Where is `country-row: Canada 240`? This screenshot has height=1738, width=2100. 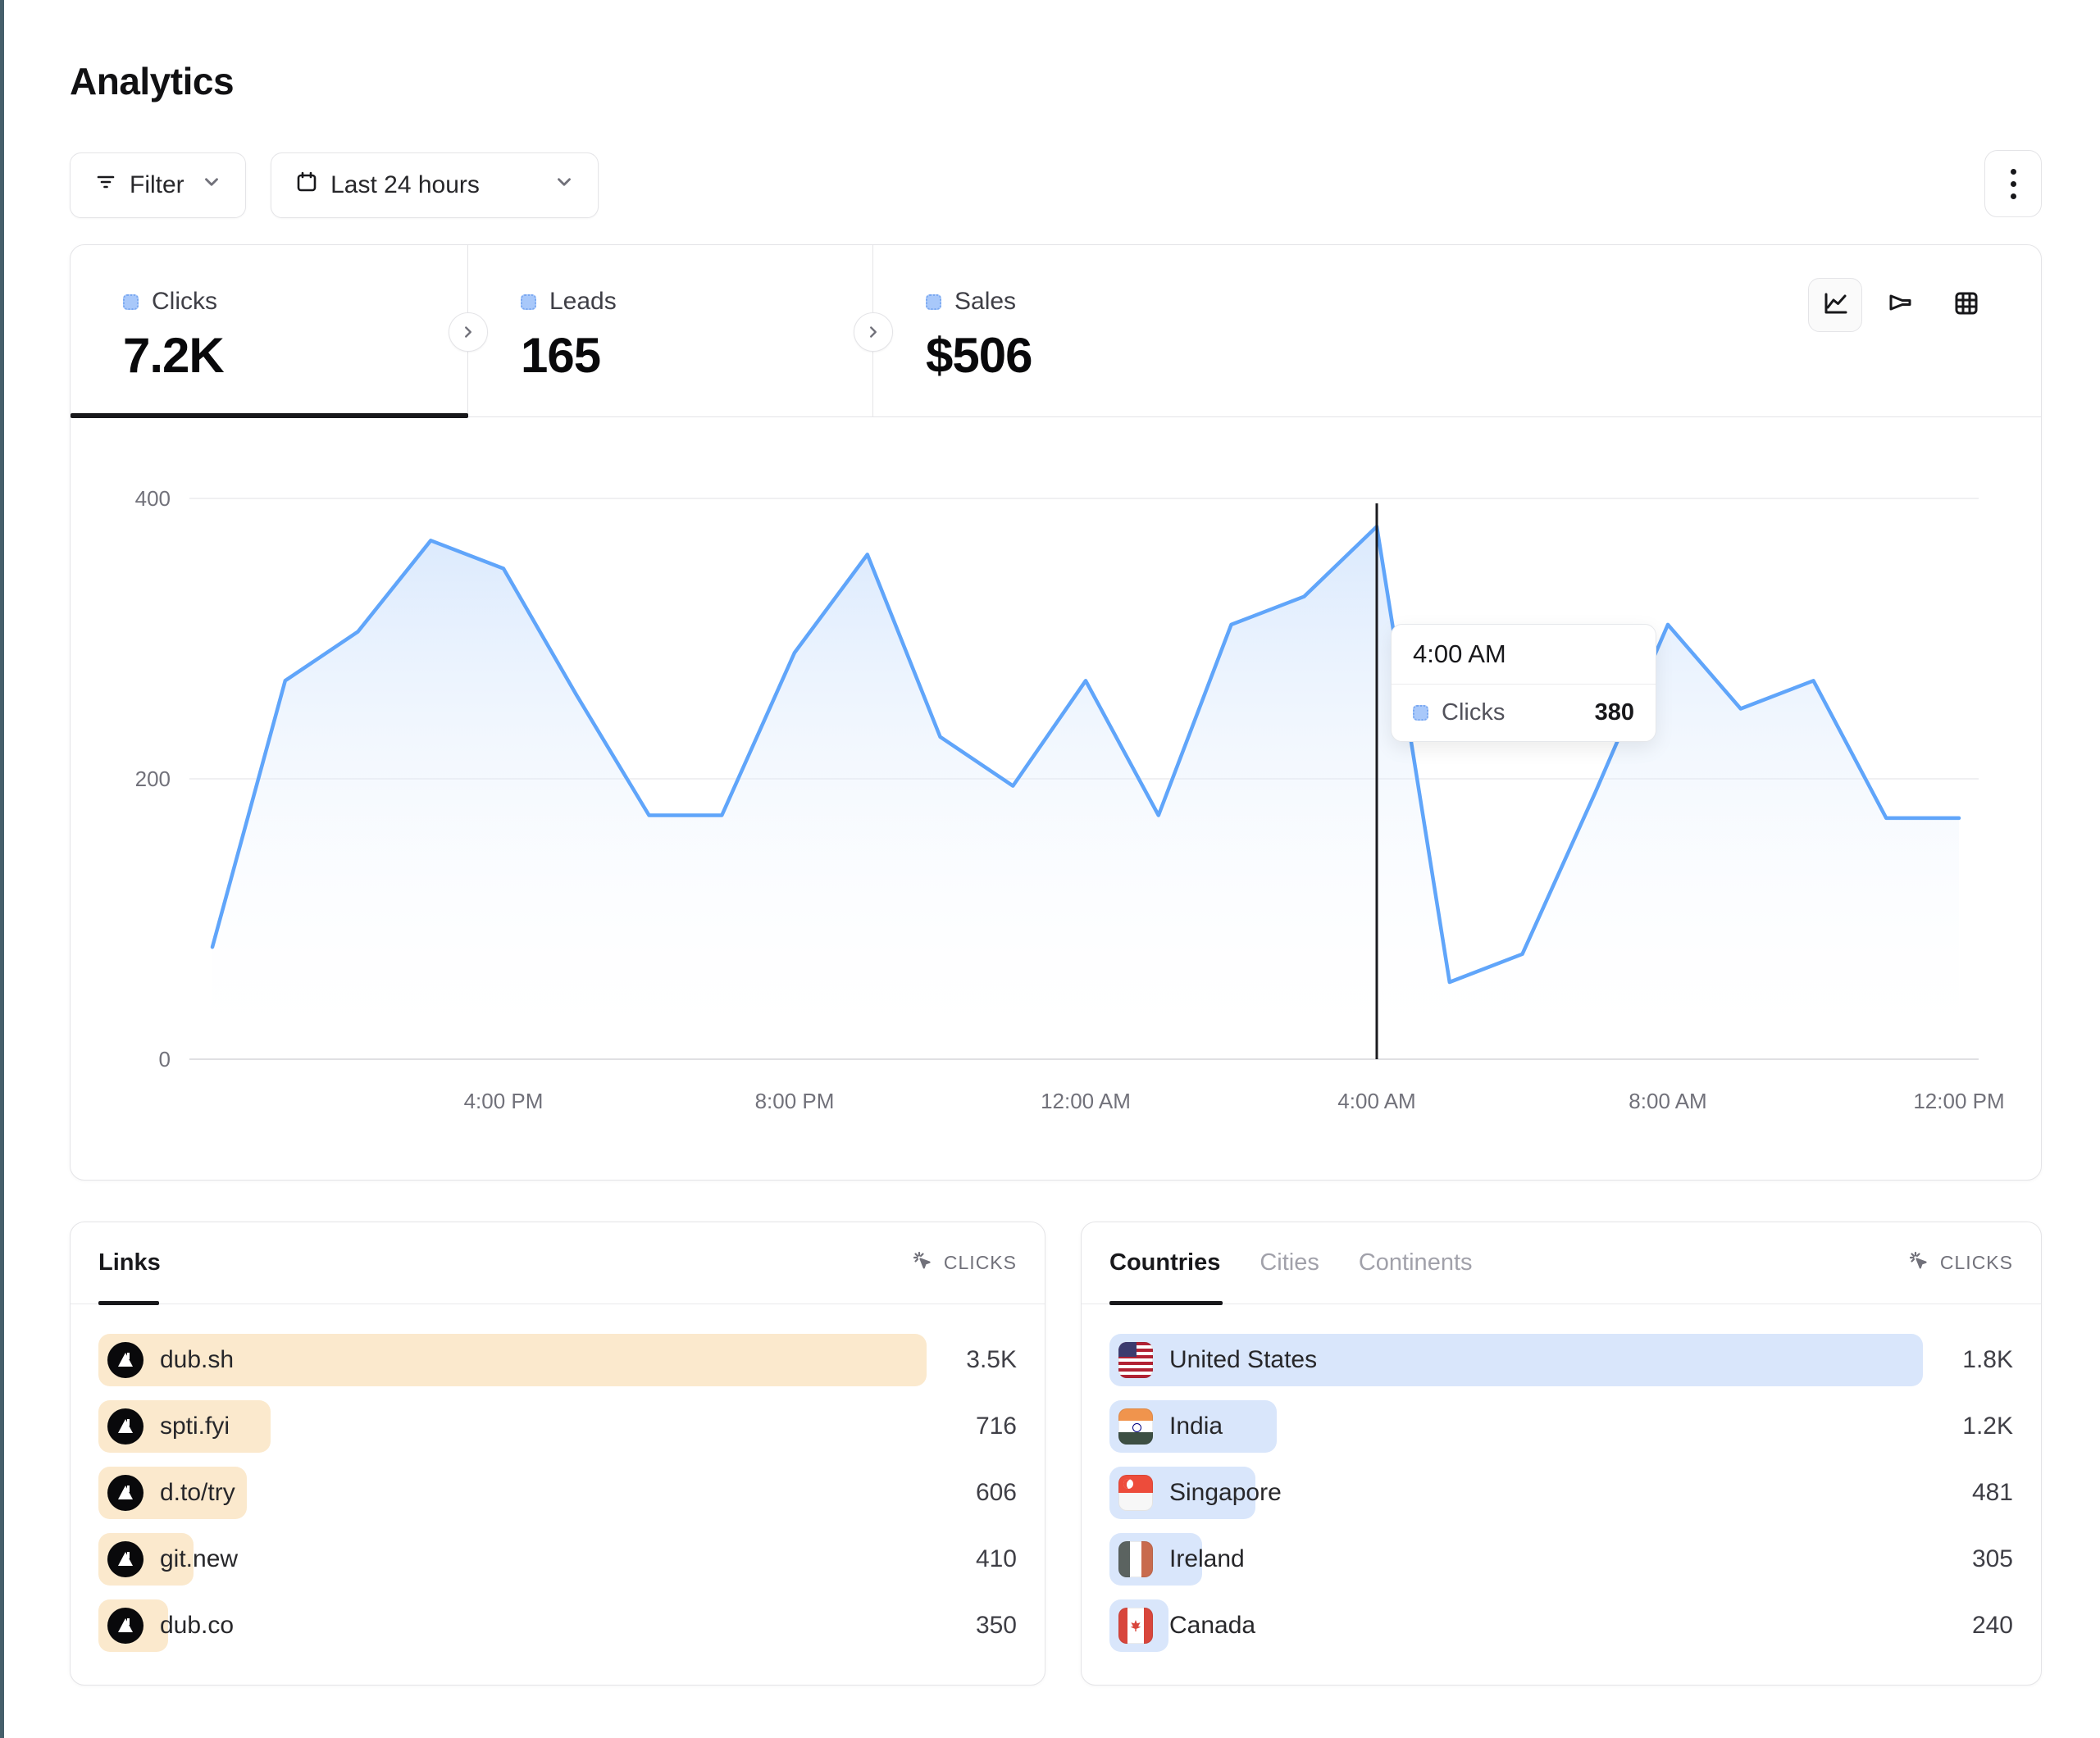 country-row: Canada 240 is located at coordinates (1561, 1625).